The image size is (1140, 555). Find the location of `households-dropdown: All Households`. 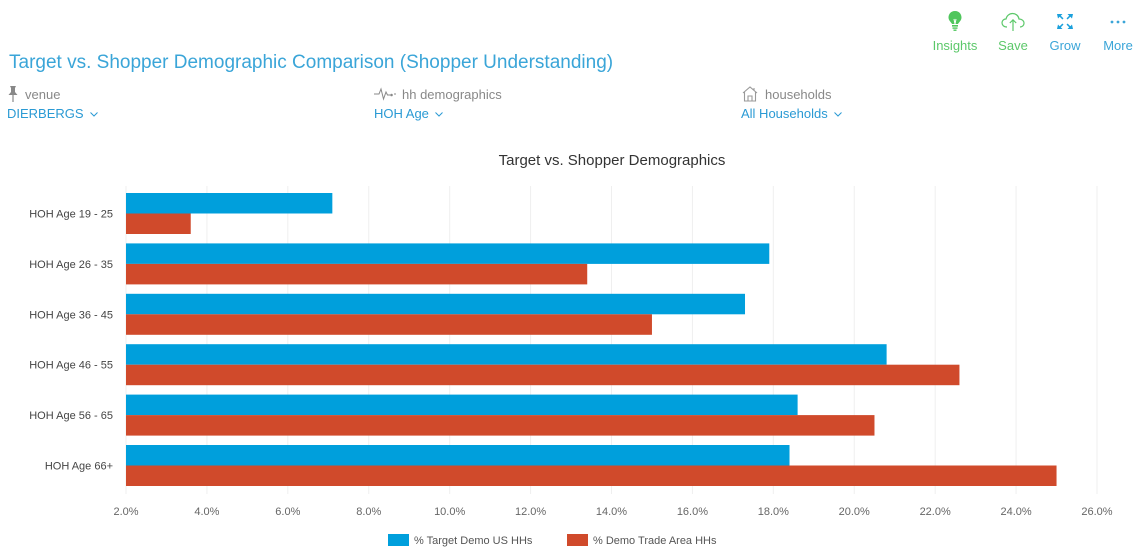

households-dropdown: All Households is located at coordinates (791, 113).